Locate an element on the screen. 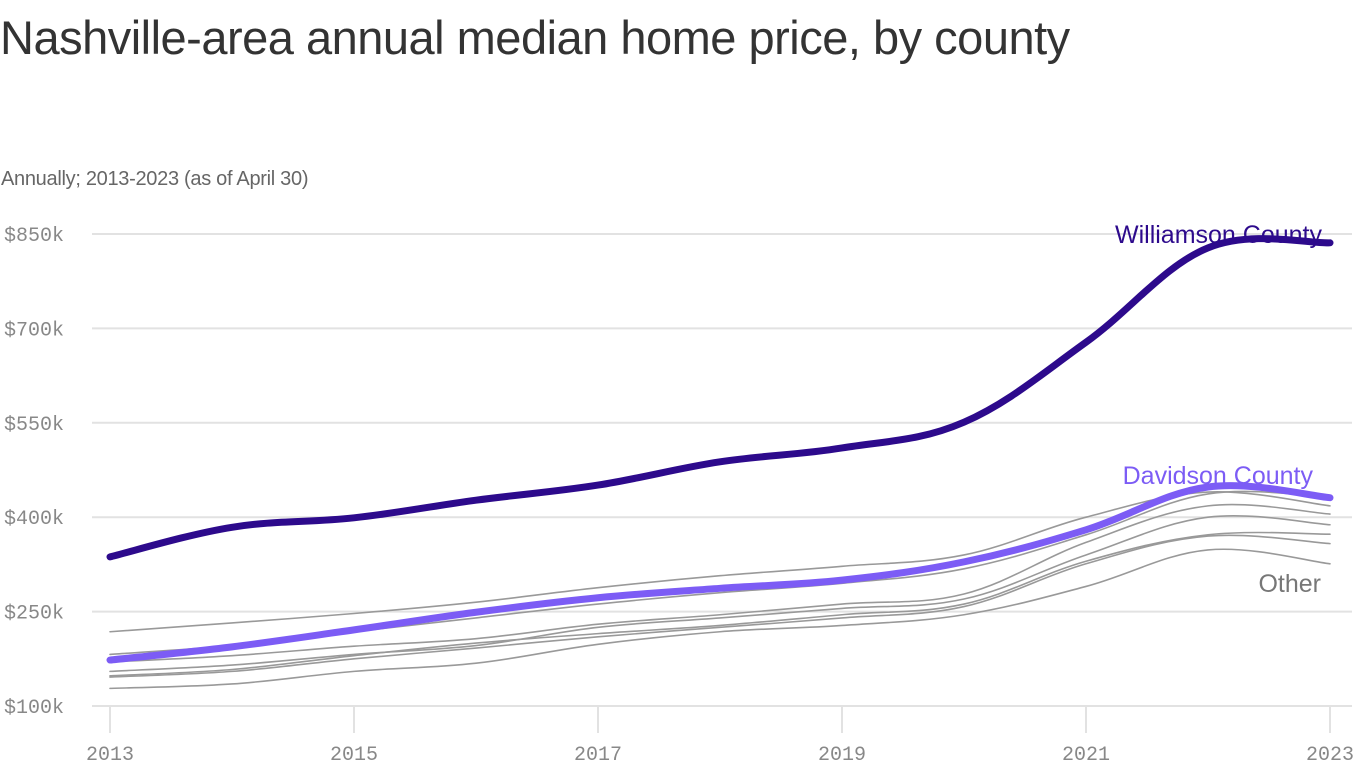 This screenshot has height=768, width=1366. series-label-williamson-county: Williamson County is located at coordinates (1219, 235).